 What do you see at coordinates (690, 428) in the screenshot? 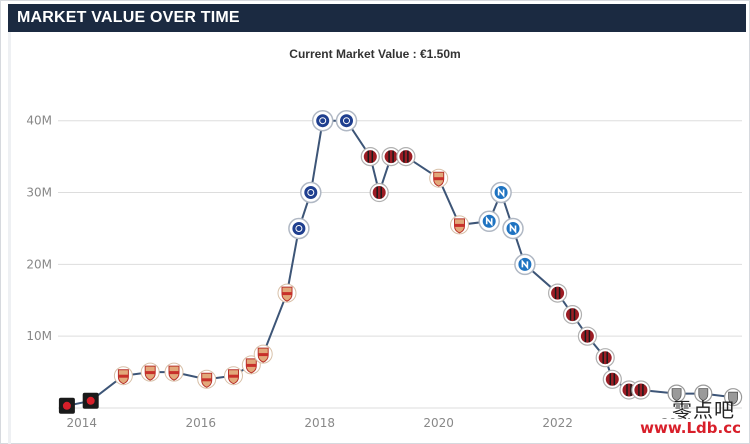
I see `watermark-url: www.Ldb.cc` at bounding box center [690, 428].